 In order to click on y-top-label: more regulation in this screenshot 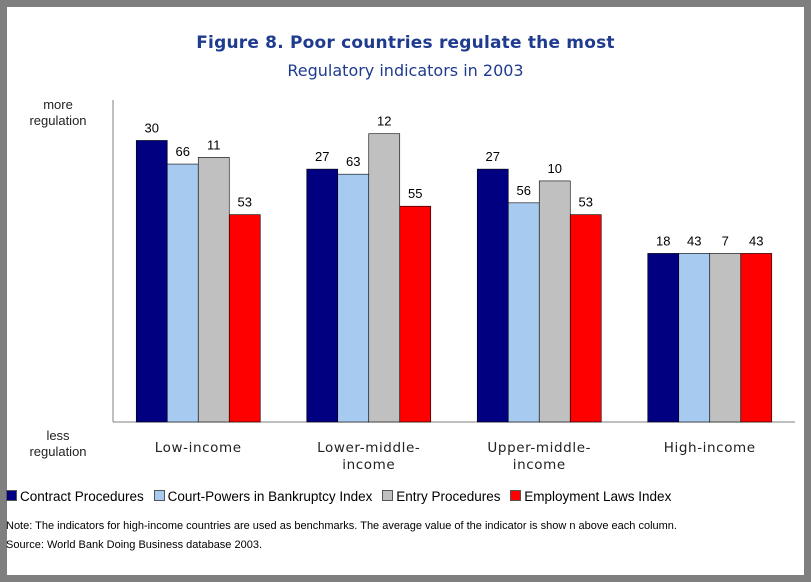, I will do `click(58, 112)`.